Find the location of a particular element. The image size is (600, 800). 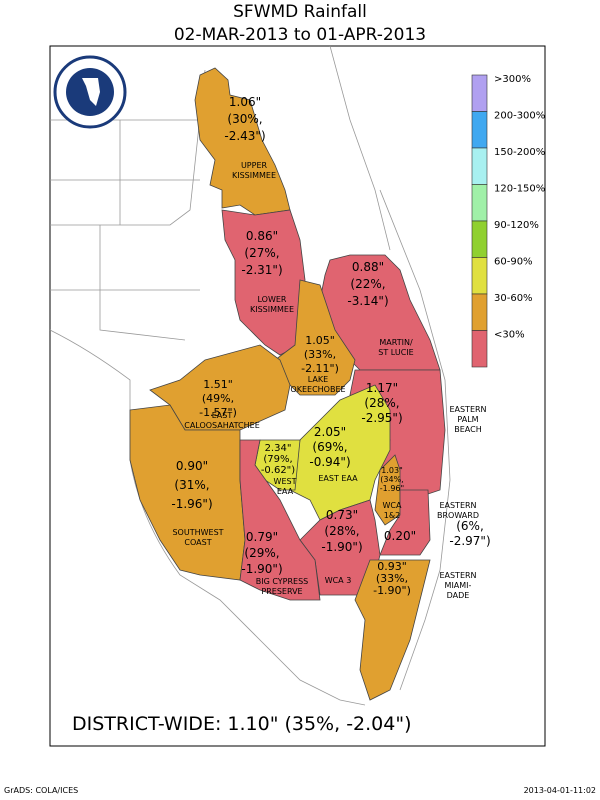

region-name: CALOOSAHATCHEE is located at coordinates (222, 425).